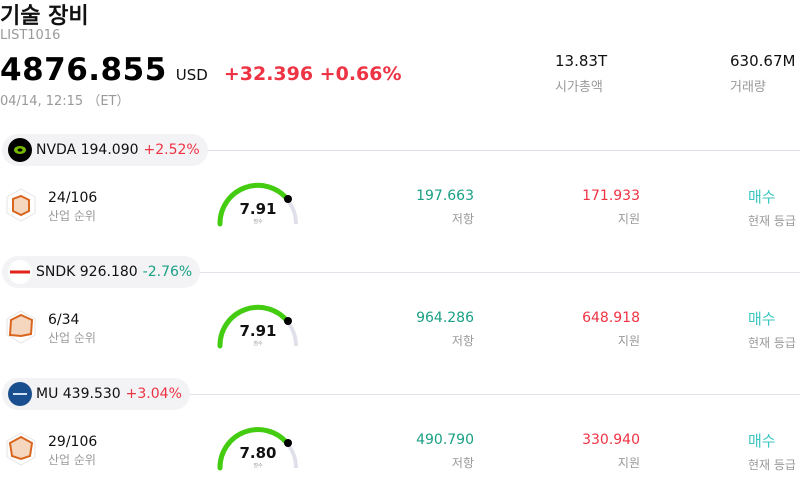  I want to click on market-cap-label: 시가총액, so click(579, 87).